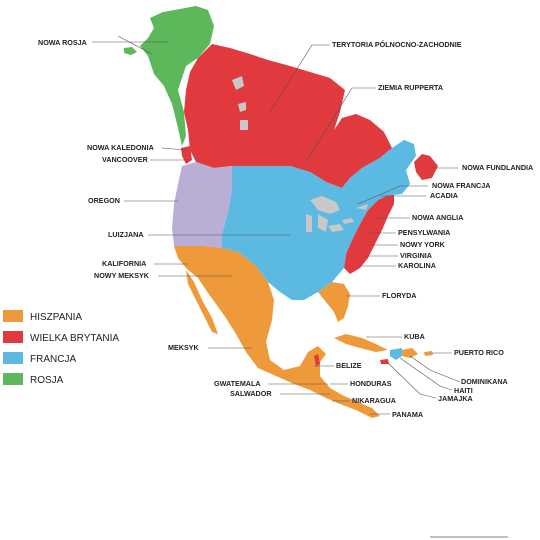  Describe the element at coordinates (414, 336) in the screenshot. I see `label-kuba: KUBA` at that location.